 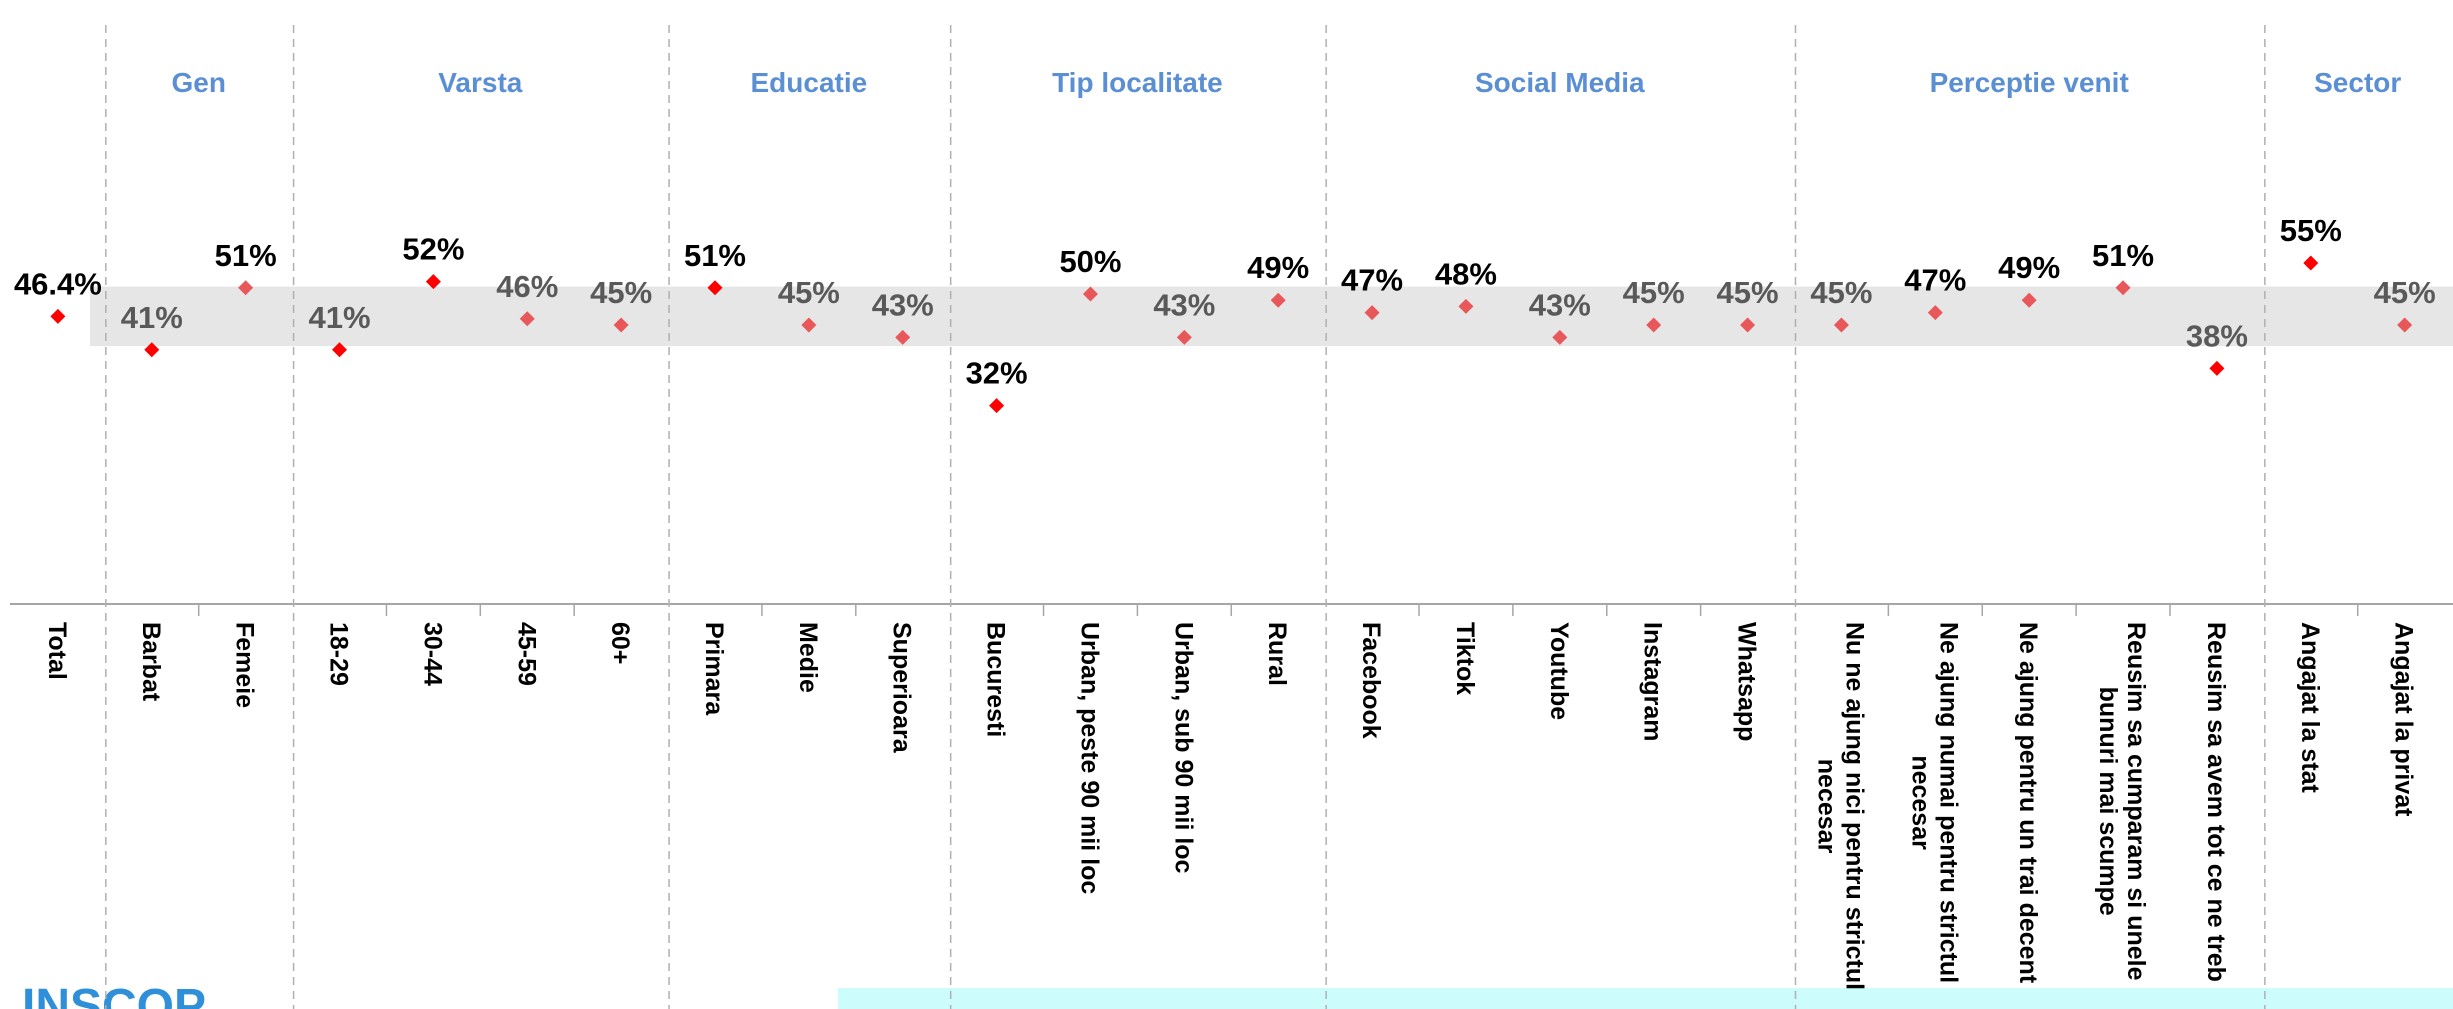 I want to click on value-label: 32%, so click(x=997, y=373).